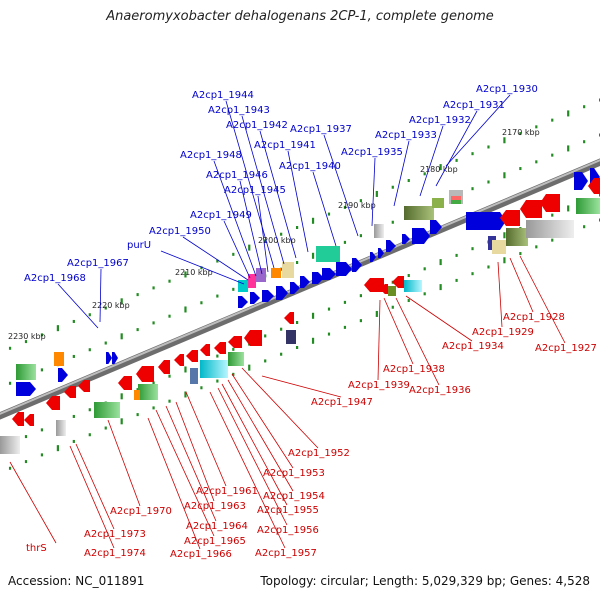  What do you see at coordinates (406, 135) in the screenshot?
I see `forward-gene-label: A2cp1_1933` at bounding box center [406, 135].